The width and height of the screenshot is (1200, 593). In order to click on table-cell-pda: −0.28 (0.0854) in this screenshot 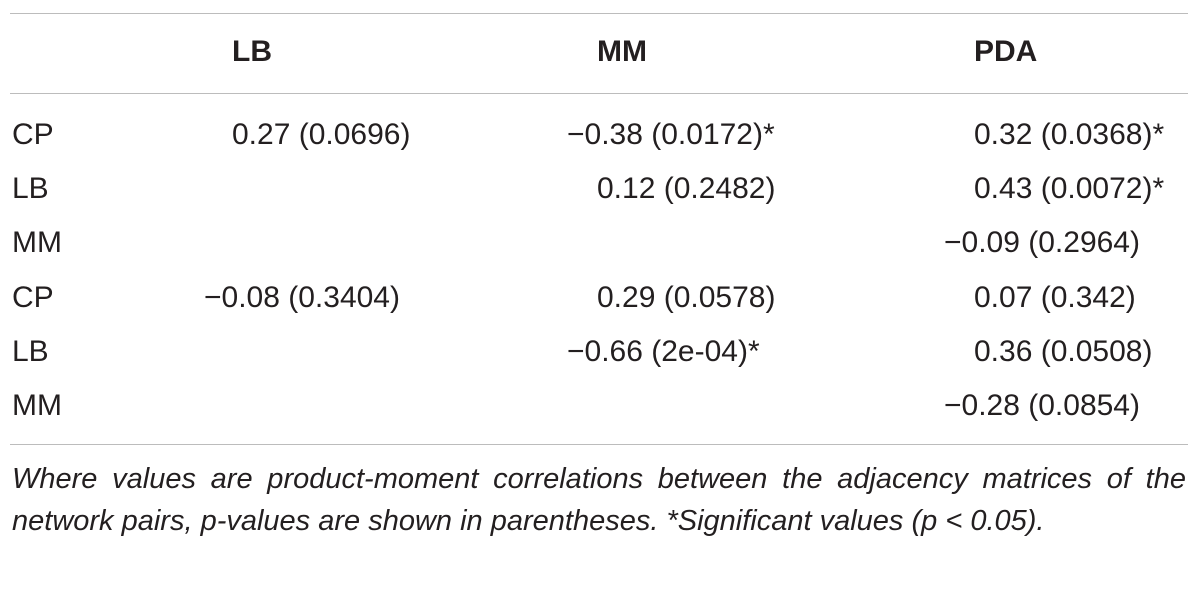, I will do `click(1042, 405)`.